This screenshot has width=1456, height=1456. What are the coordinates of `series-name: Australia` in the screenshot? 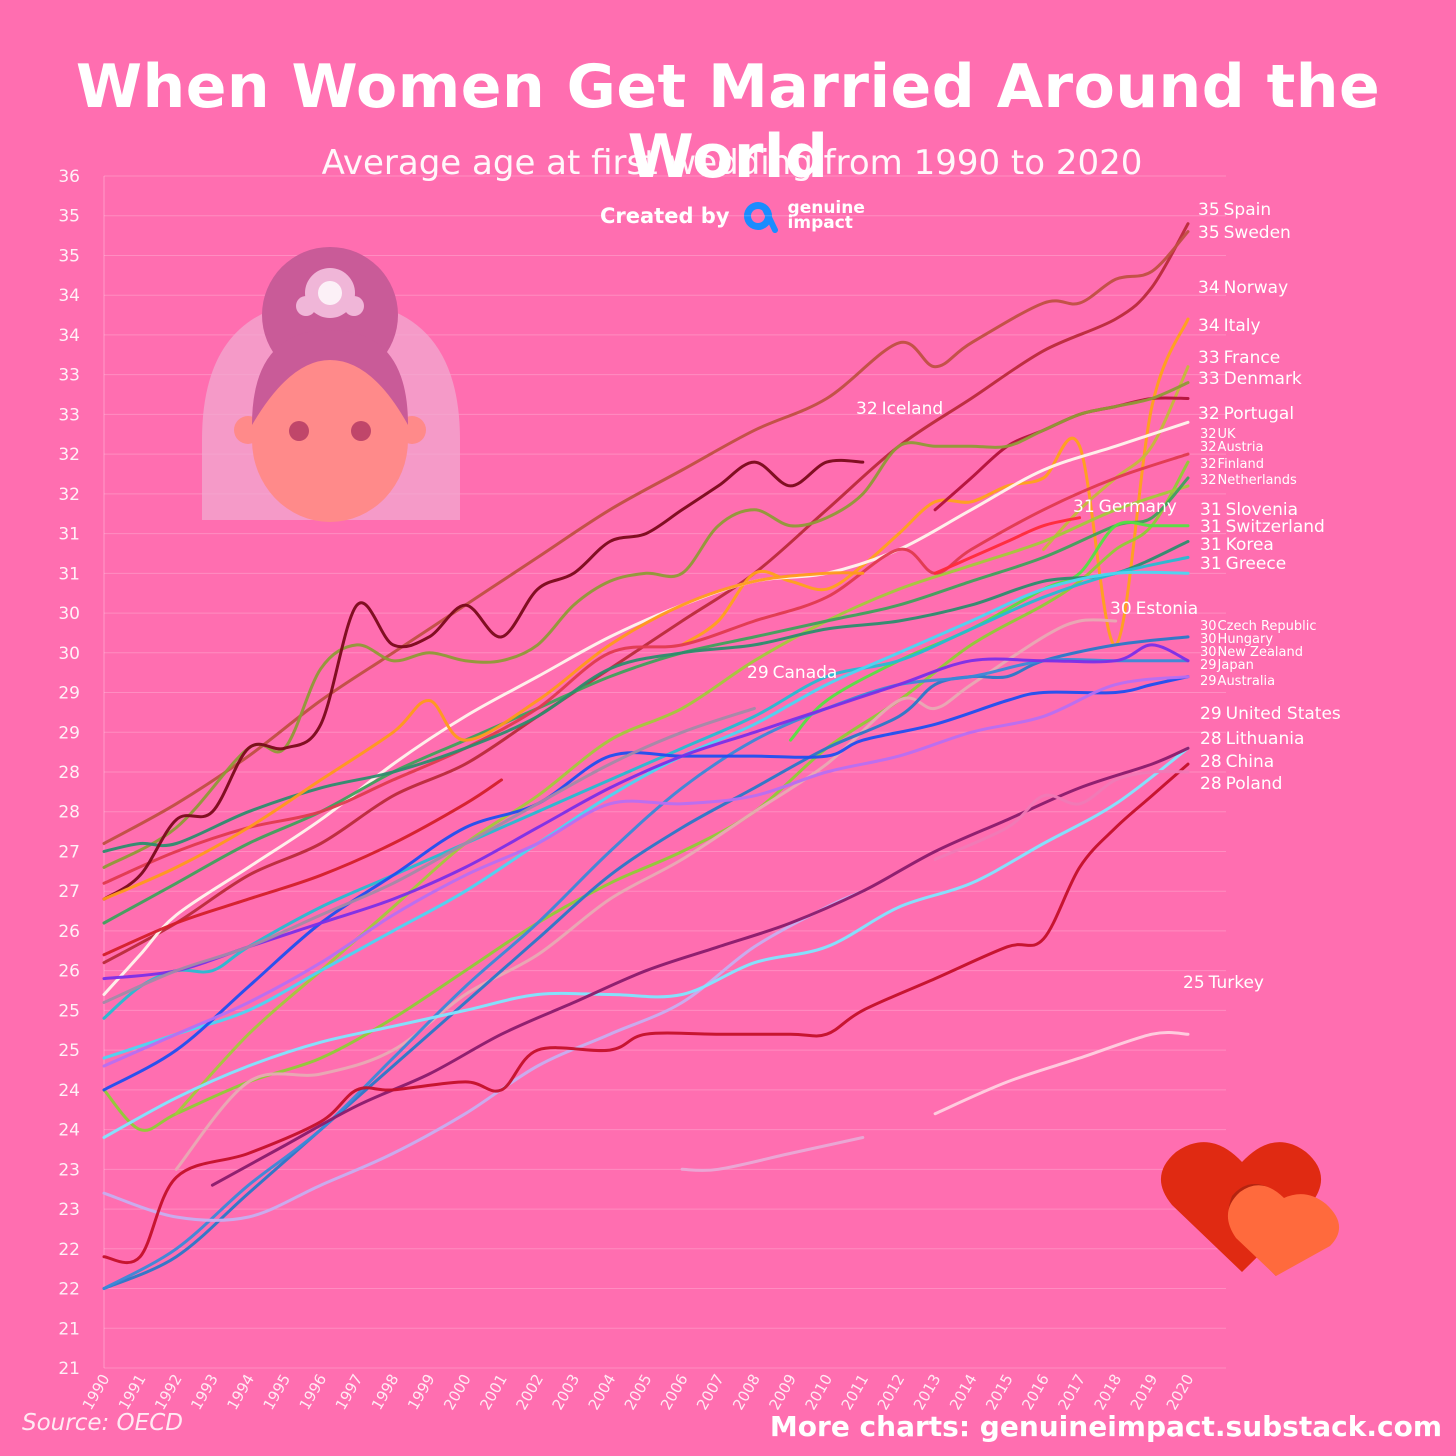 It's located at (1247, 681).